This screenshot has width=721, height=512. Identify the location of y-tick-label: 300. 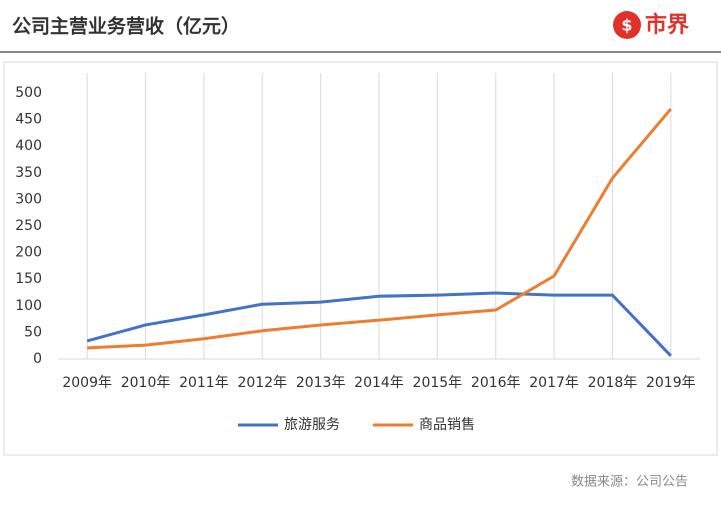
(28, 199).